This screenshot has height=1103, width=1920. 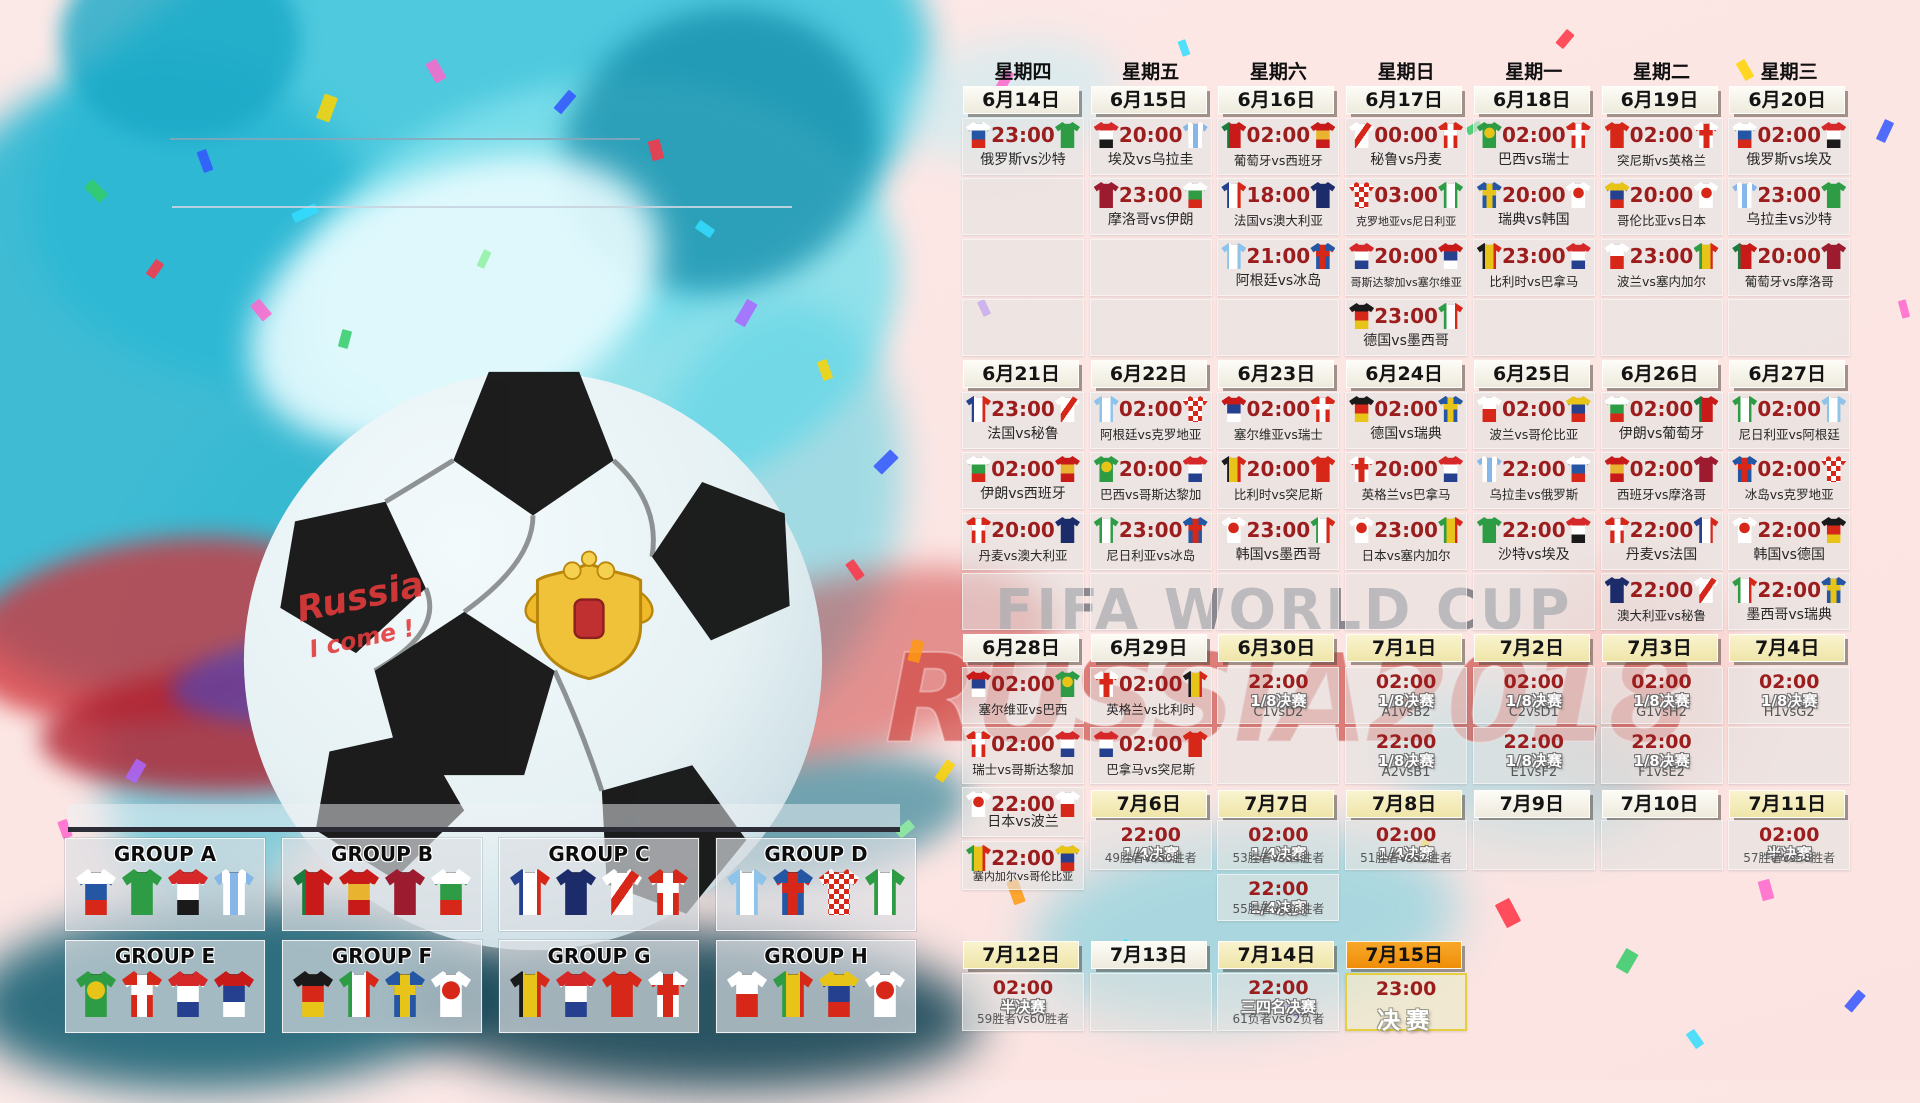 What do you see at coordinates (885, 994) in the screenshot?
I see `japan-jersey-icon` at bounding box center [885, 994].